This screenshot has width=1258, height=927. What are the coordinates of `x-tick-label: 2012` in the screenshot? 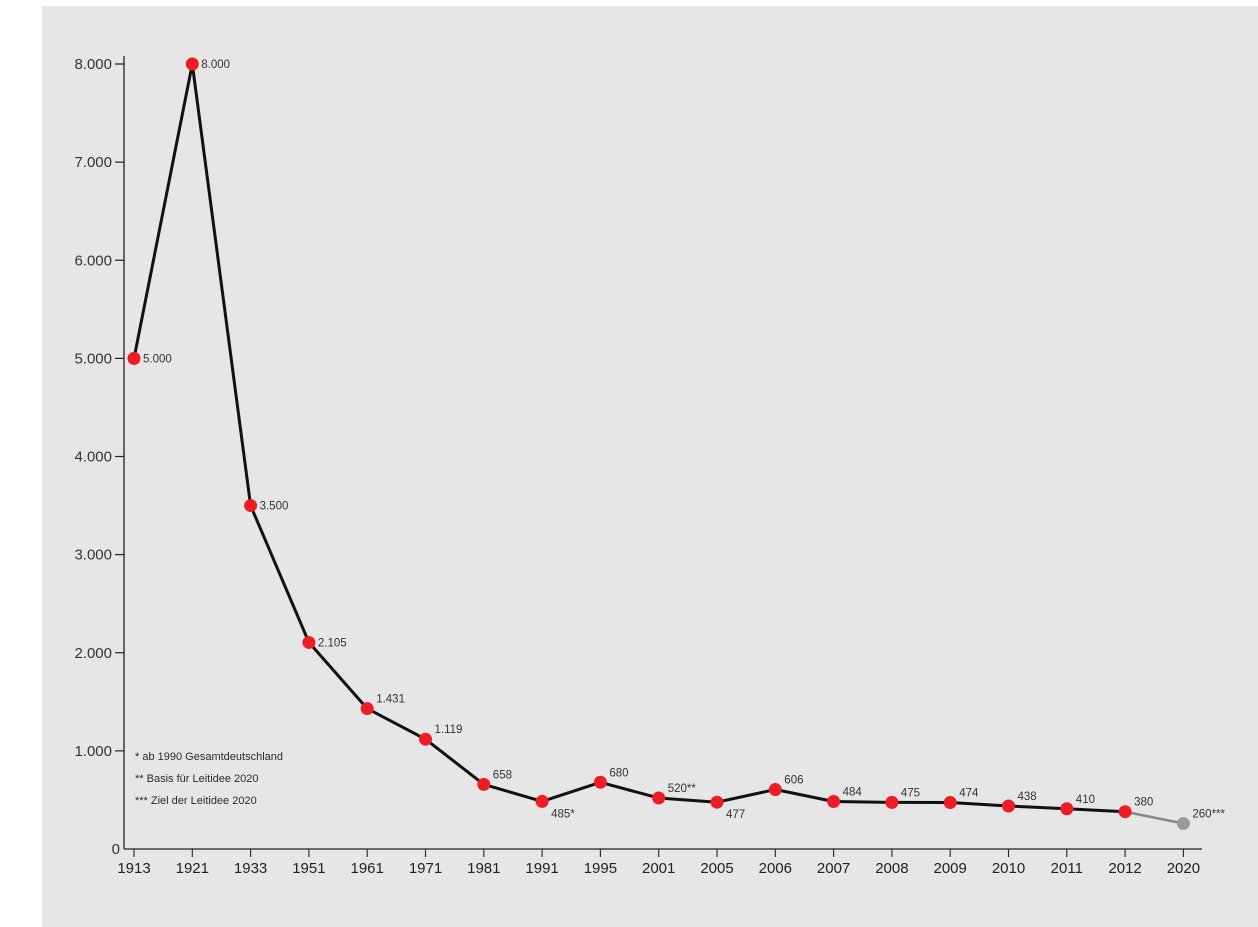 It's located at (1124, 868).